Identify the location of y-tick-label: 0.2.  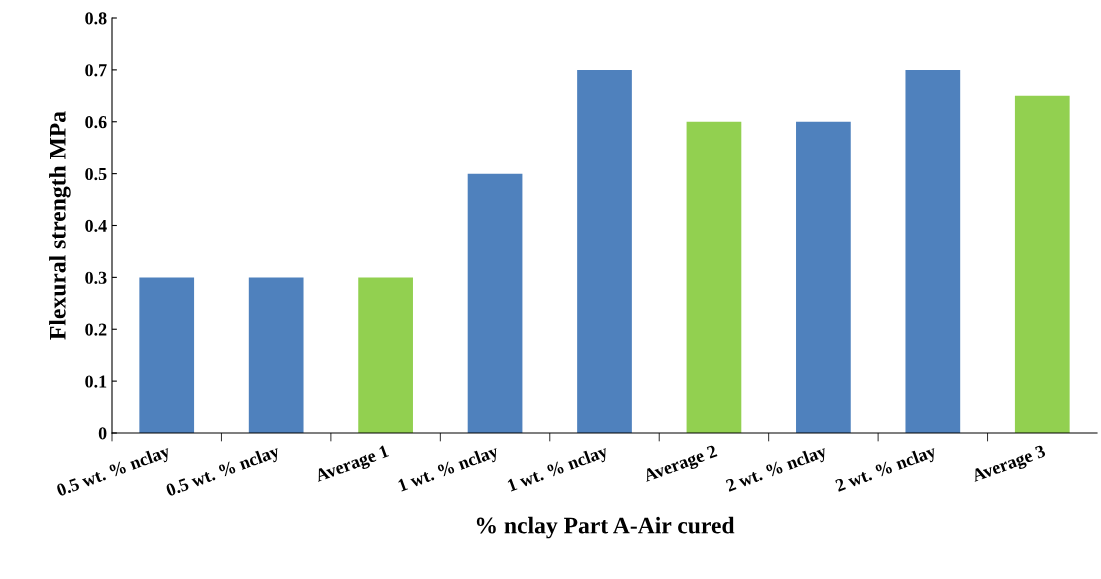
(96, 329).